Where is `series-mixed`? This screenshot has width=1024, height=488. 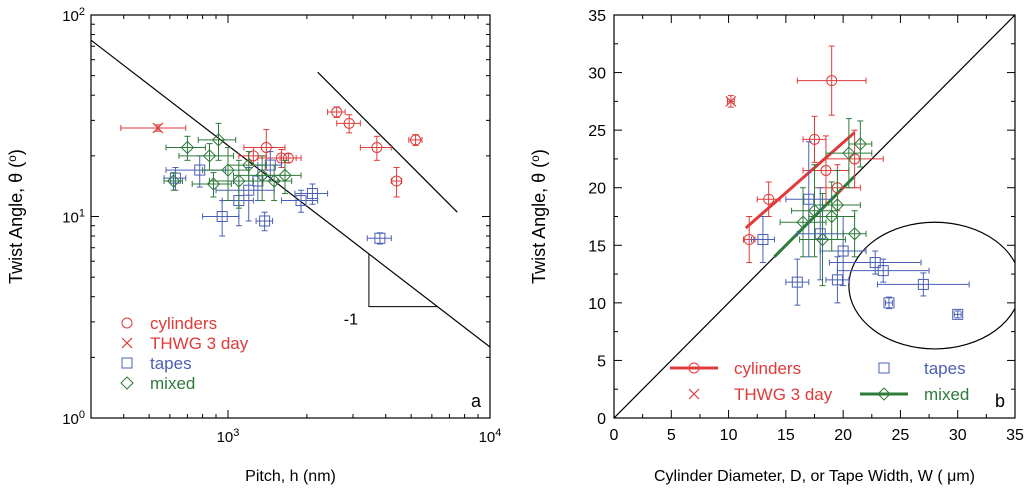 series-mixed is located at coordinates (826, 202).